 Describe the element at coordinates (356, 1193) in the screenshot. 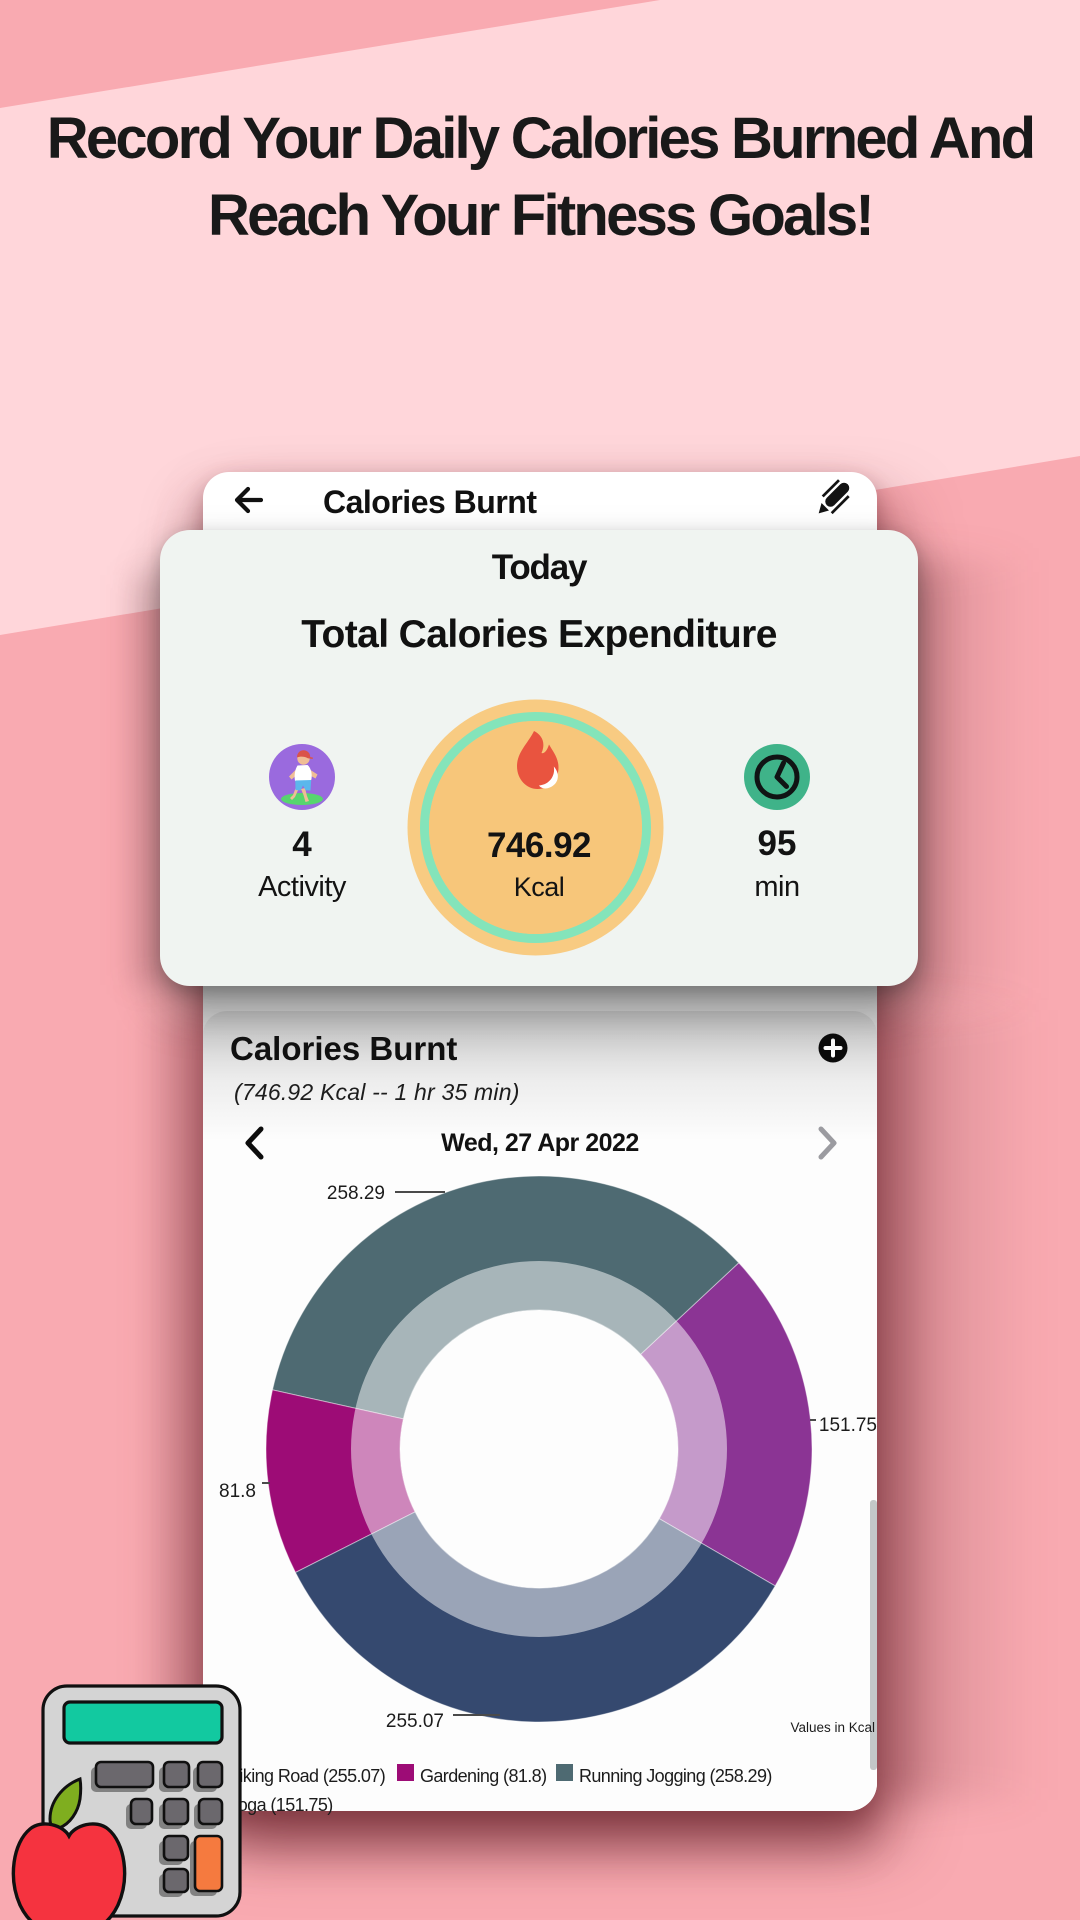

I see `svg-text: 258.29` at that location.